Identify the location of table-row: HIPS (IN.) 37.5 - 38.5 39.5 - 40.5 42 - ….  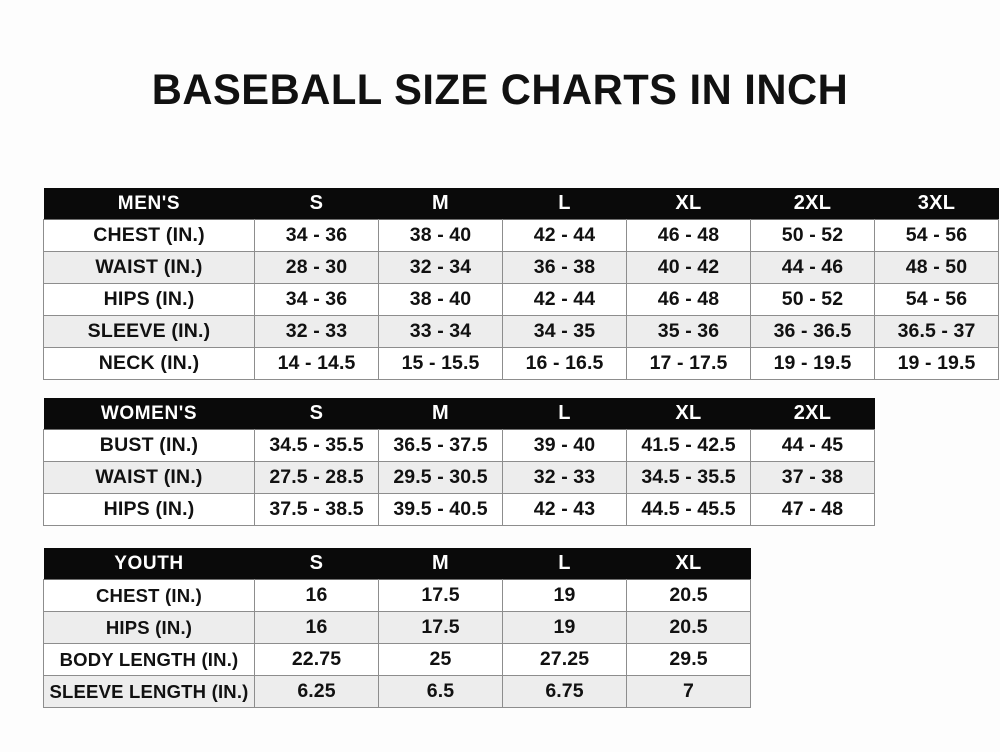
(459, 509).